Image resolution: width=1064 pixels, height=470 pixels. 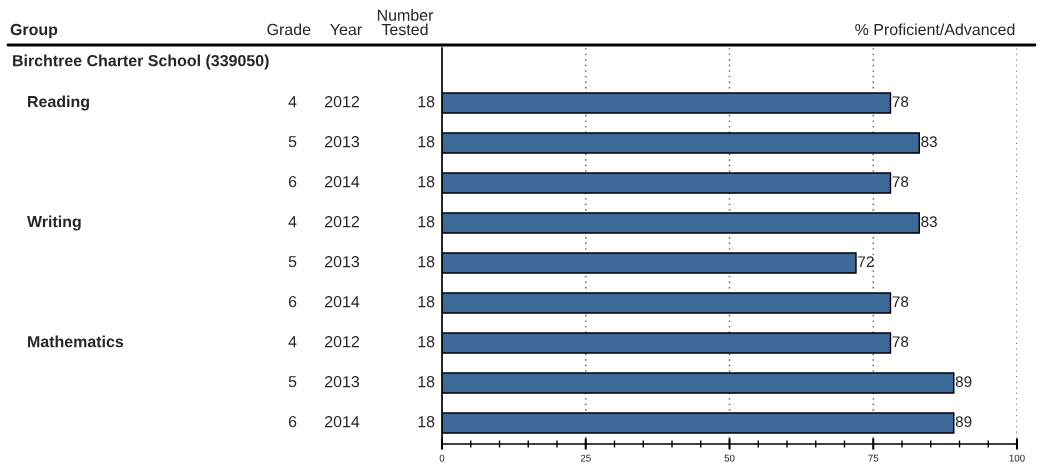 I want to click on x-tick-label: 50, so click(x=729, y=458).